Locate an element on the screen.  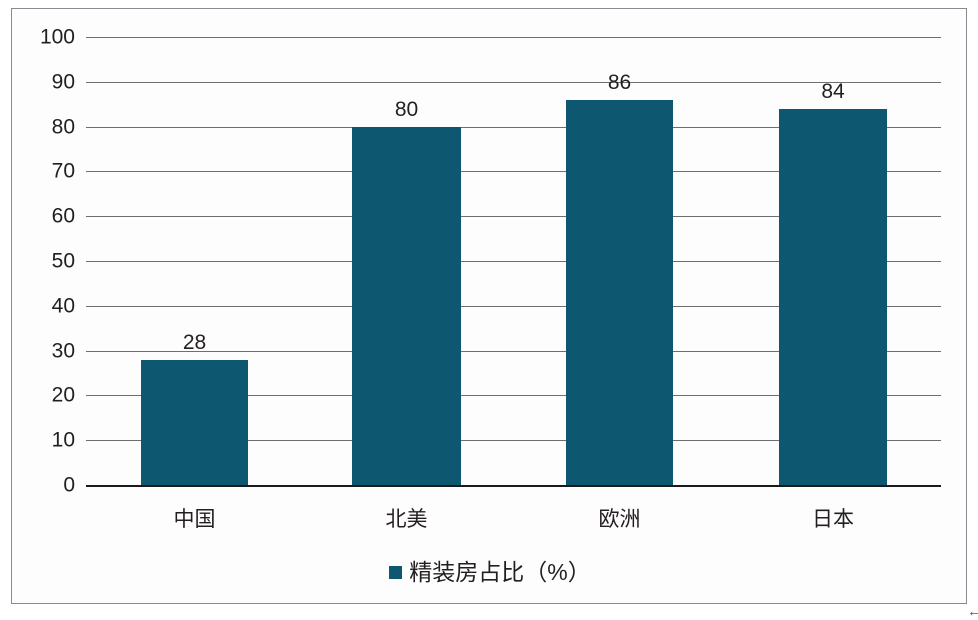
bar-value-japan: 84 is located at coordinates (833, 91).